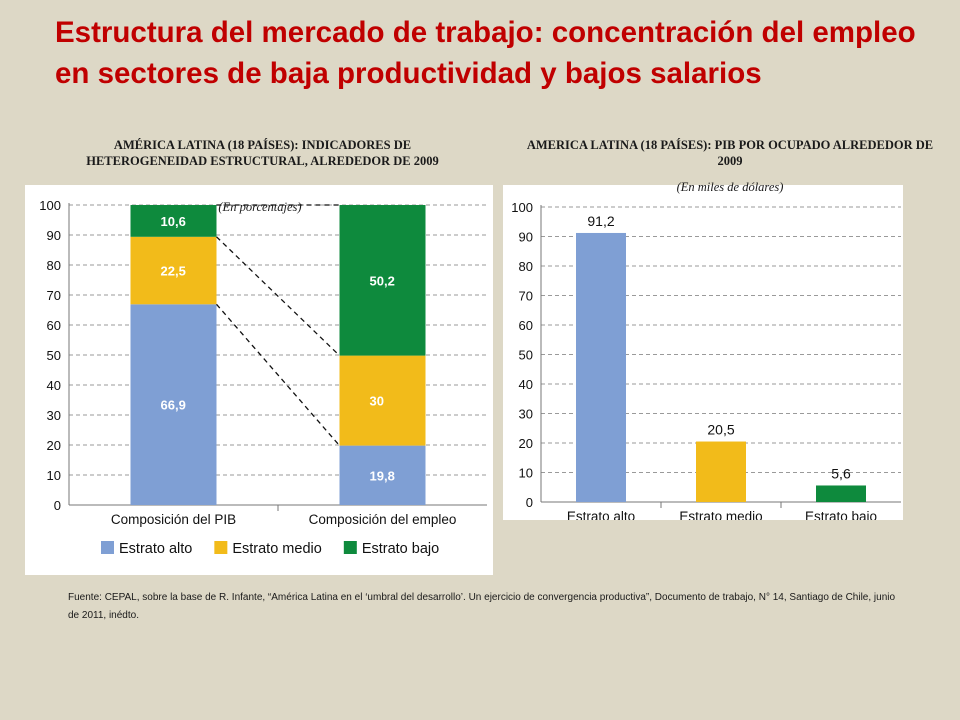 The height and width of the screenshot is (720, 960). What do you see at coordinates (155, 549) in the screenshot?
I see `legend-label: Estrato alto` at bounding box center [155, 549].